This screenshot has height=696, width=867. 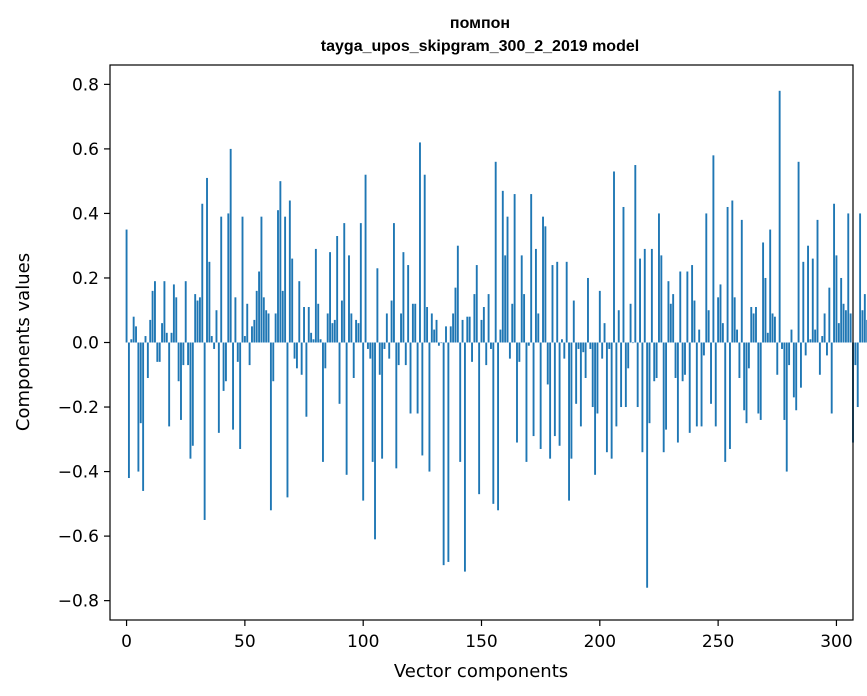 I want to click on y-tick-label-1: −0.6, so click(x=78, y=537).